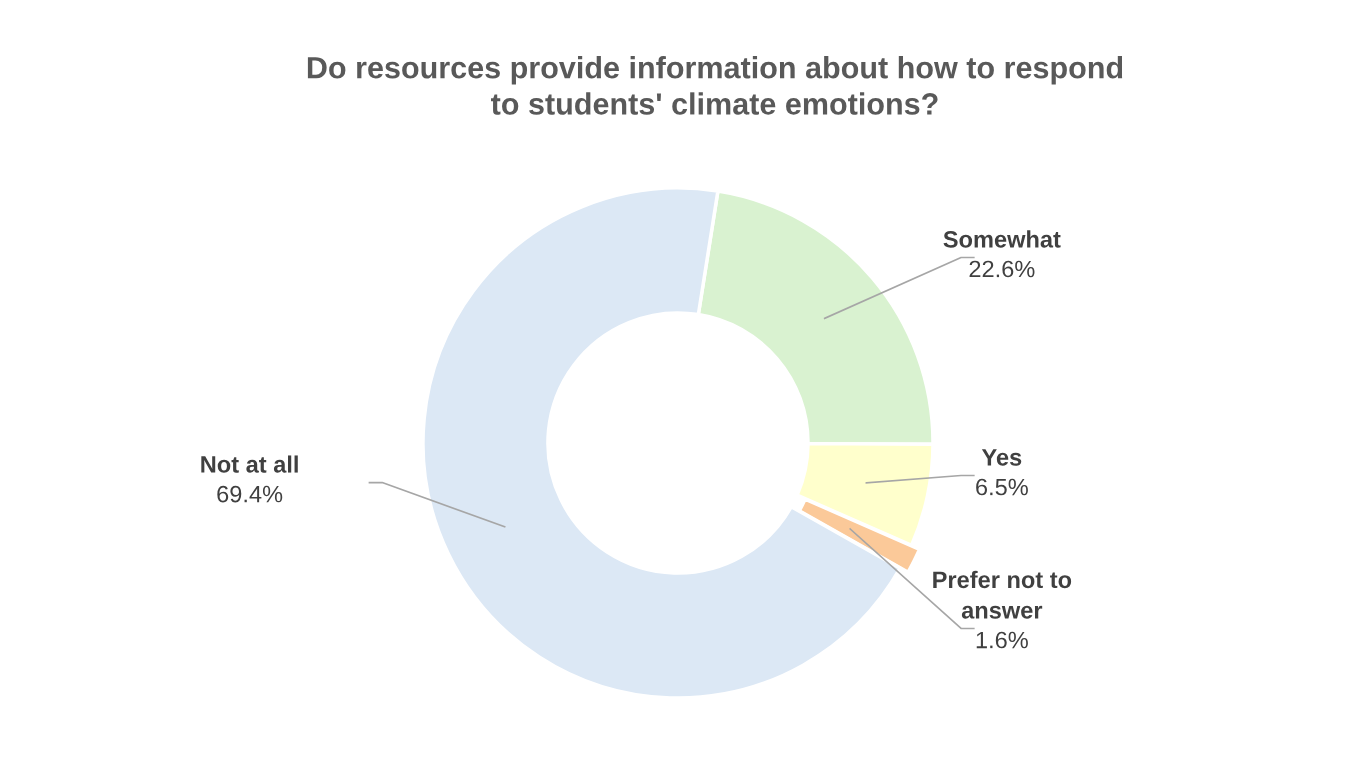 Image resolution: width=1349 pixels, height=769 pixels. I want to click on slice-label: Yes, so click(1001, 457).